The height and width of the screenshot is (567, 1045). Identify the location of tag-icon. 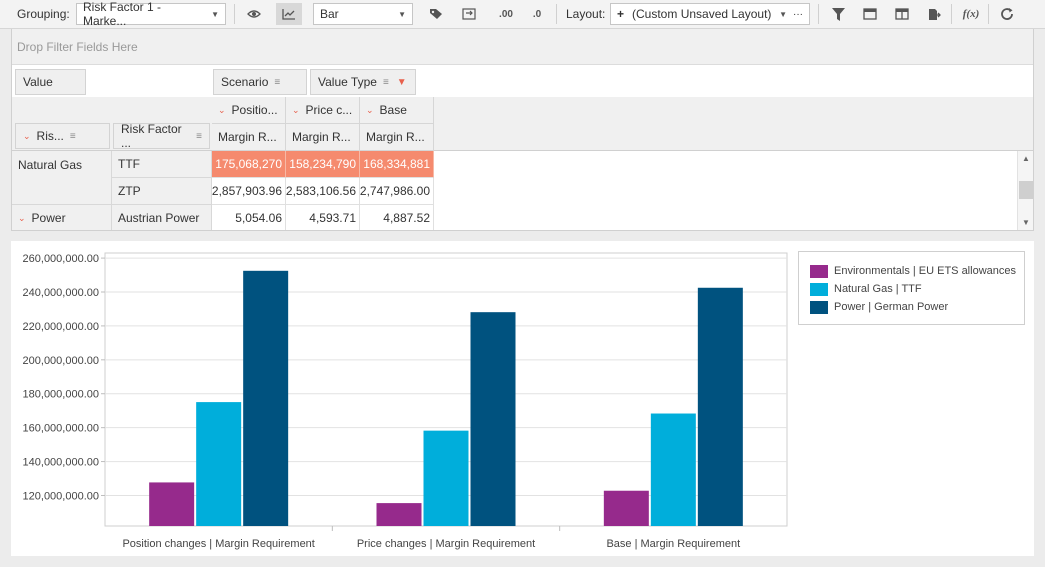
(436, 14).